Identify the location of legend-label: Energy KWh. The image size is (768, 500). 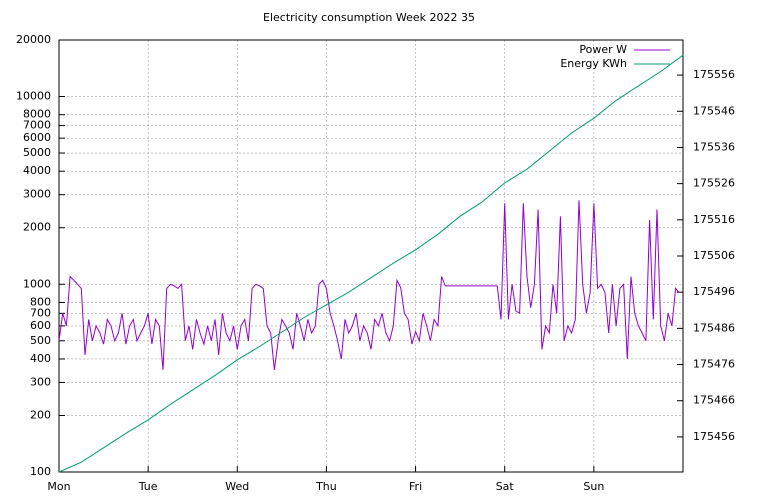
(593, 63).